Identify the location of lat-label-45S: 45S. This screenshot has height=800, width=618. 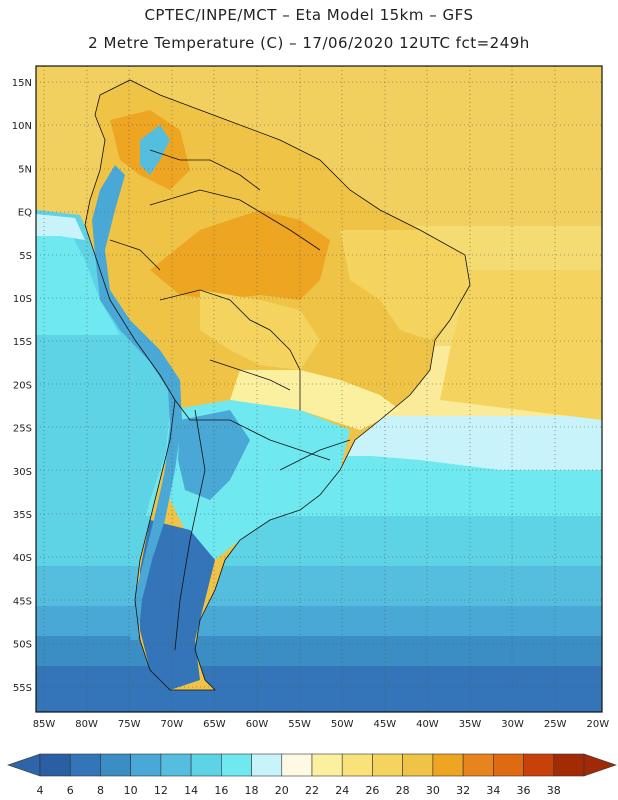
(22, 601).